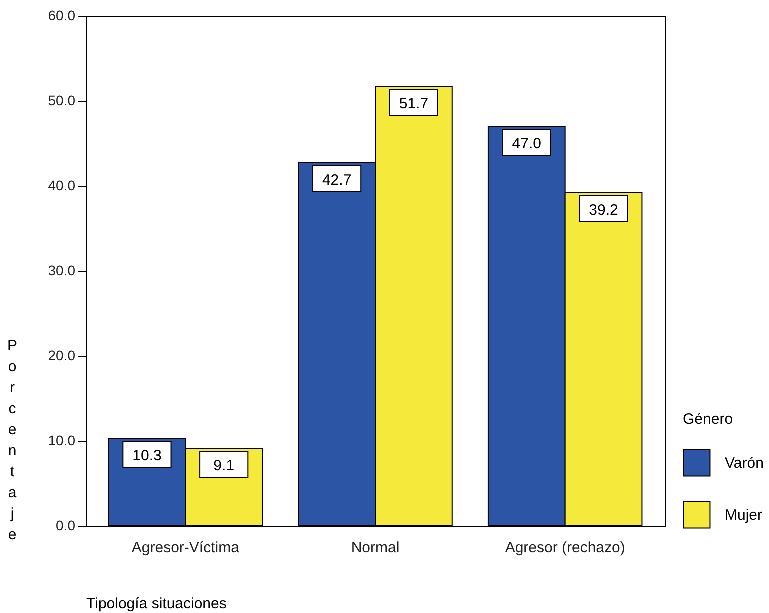 The image size is (769, 613). Describe the element at coordinates (565, 548) in the screenshot. I see `x-tick-label: Agresor (rechazo)` at that location.